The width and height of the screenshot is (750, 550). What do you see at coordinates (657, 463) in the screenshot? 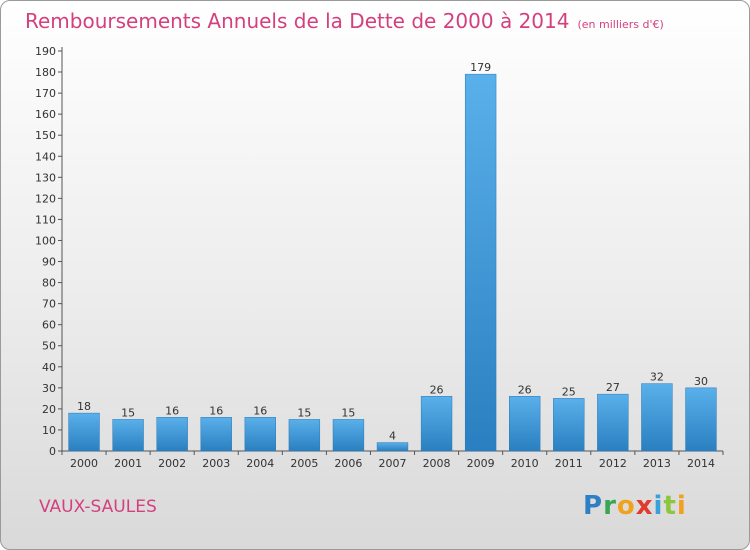
I see `x-tick-label: 2013` at bounding box center [657, 463].